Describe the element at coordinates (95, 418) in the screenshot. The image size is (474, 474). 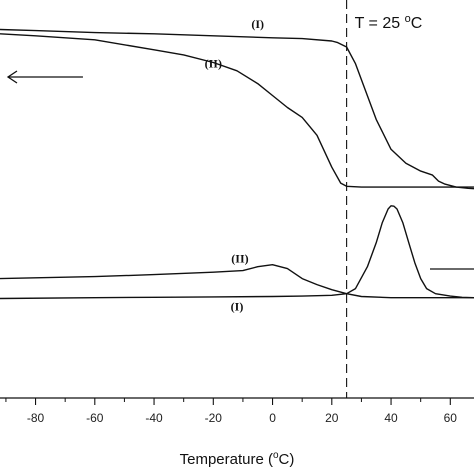
I see `x-tick-label: -60` at that location.